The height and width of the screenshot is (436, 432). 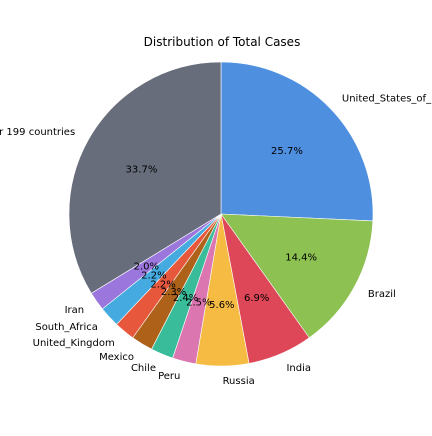 What do you see at coordinates (74, 343) in the screenshot?
I see `slice-label: United_Kingdom` at bounding box center [74, 343].